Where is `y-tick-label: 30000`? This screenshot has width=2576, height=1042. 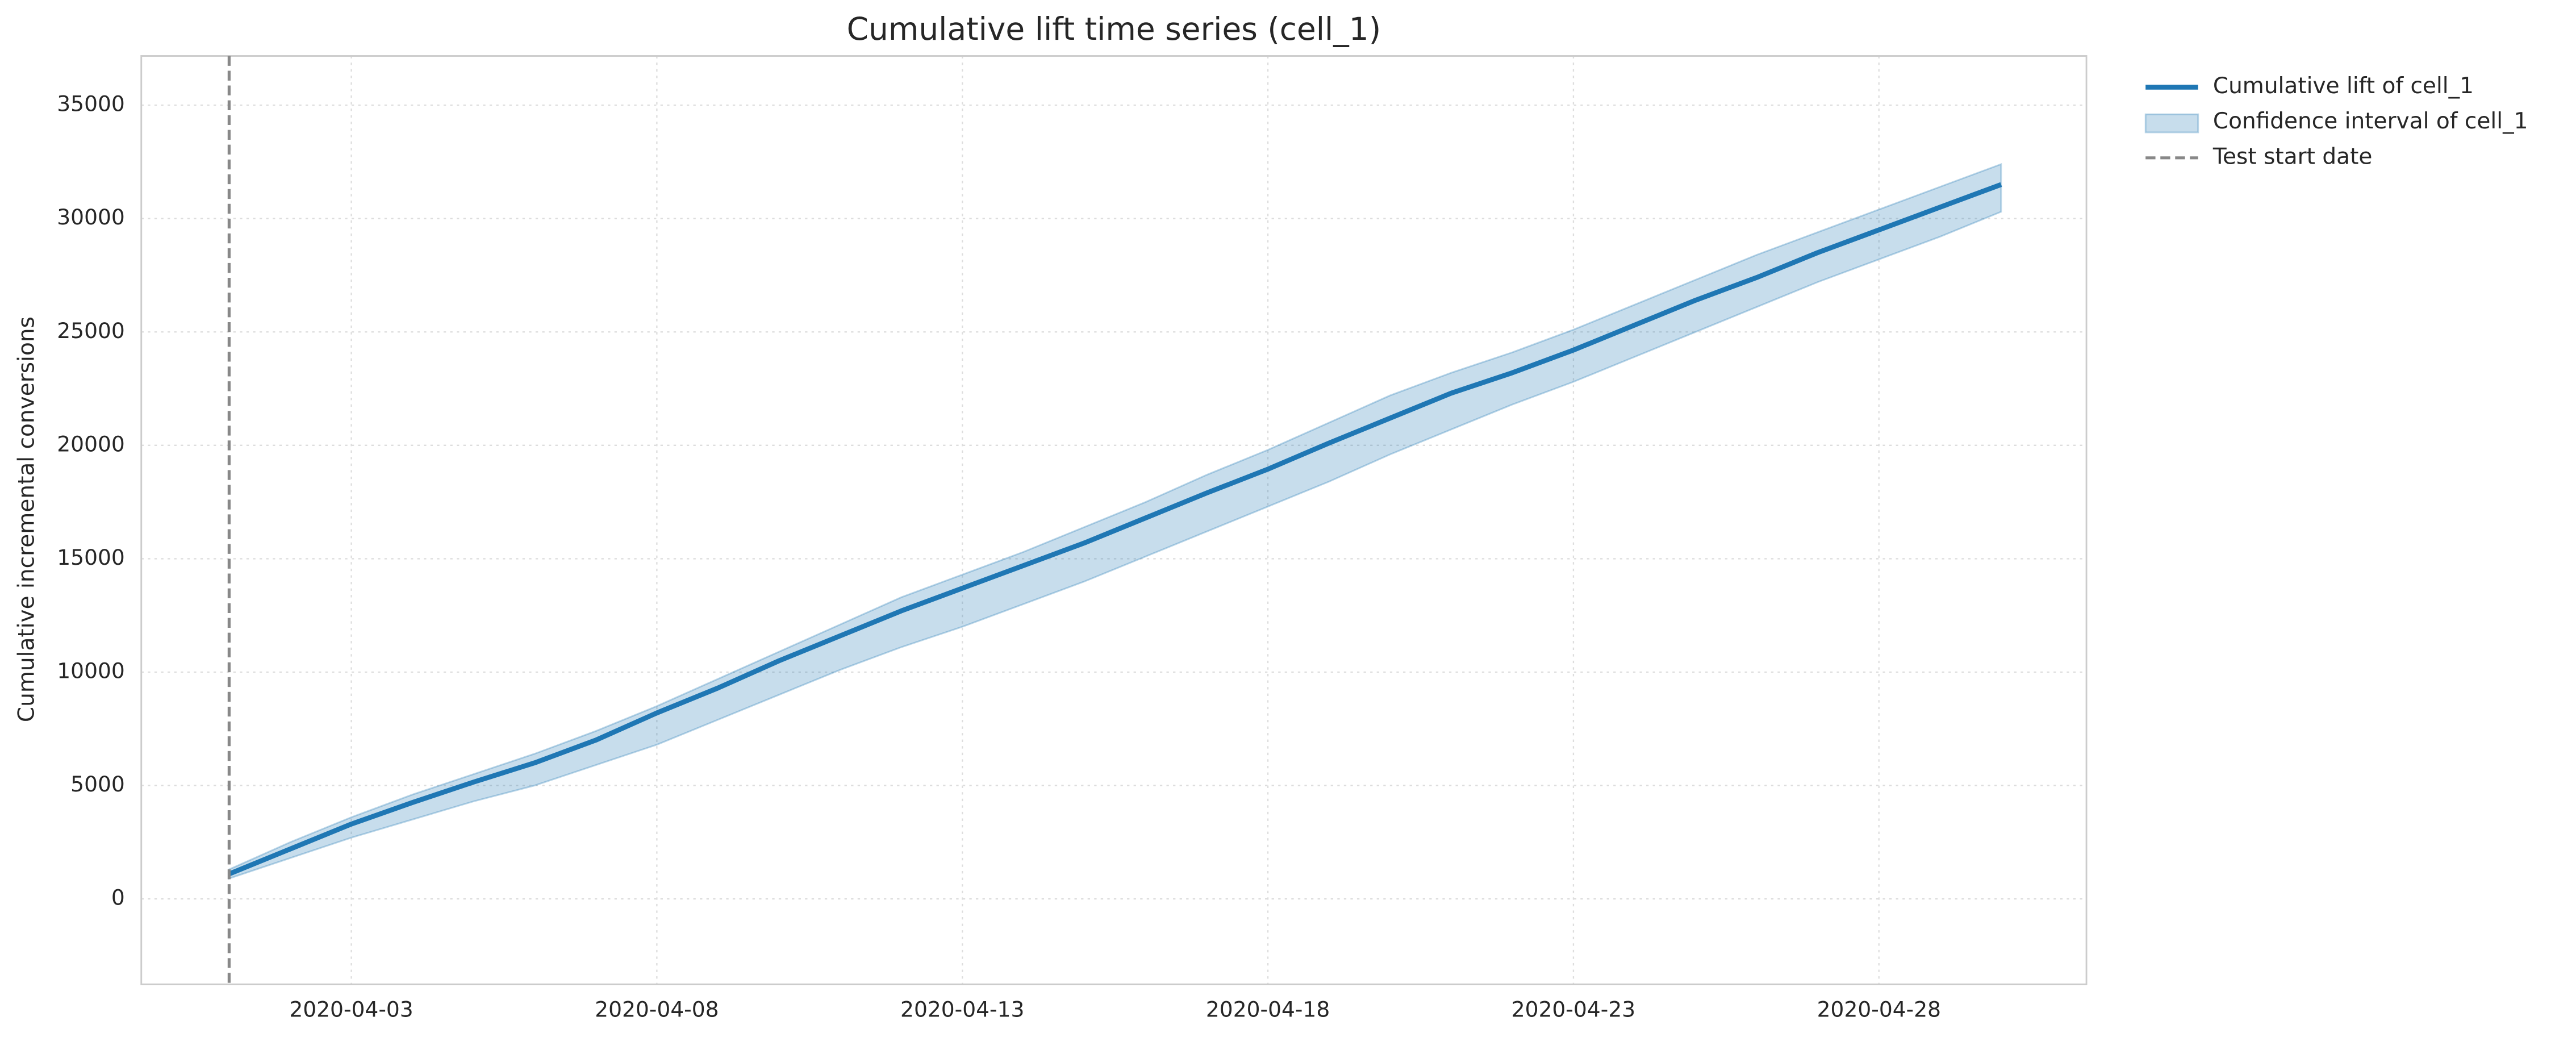
y-tick-label: 30000 is located at coordinates (91, 217).